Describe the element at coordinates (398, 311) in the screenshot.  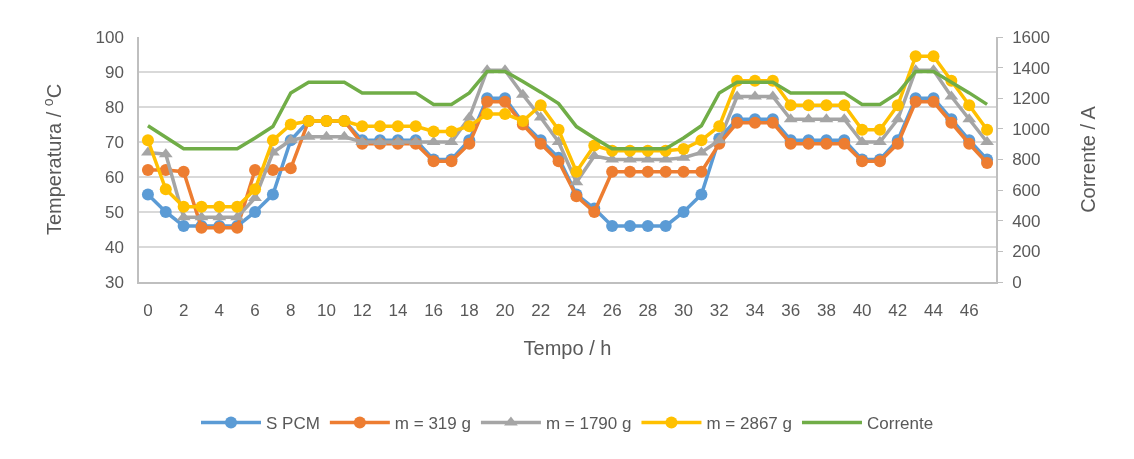
I see `x-tick-label: 14` at that location.